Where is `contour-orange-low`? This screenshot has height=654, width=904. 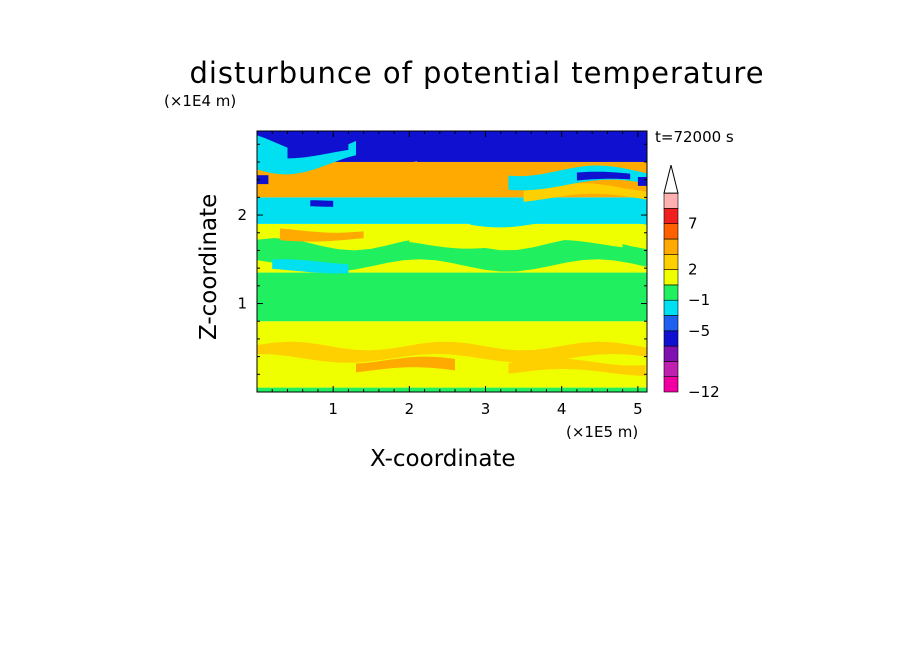 contour-orange-low is located at coordinates (452, 352).